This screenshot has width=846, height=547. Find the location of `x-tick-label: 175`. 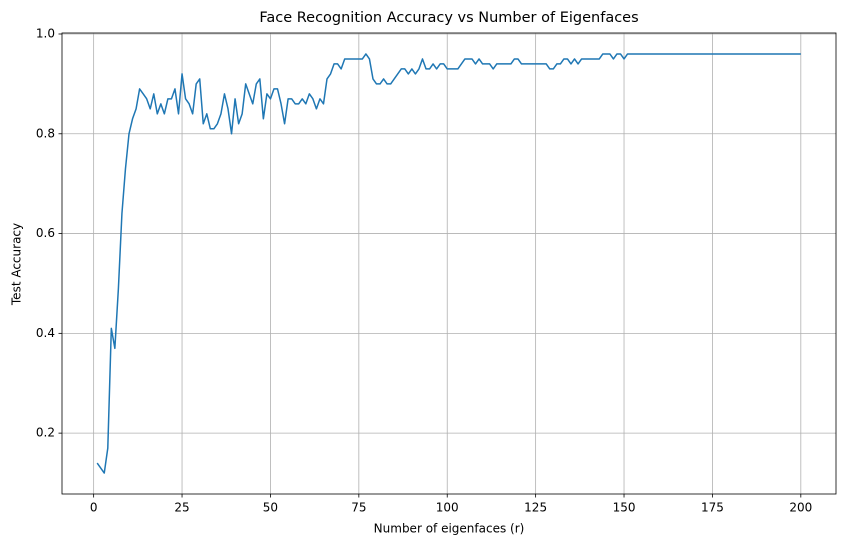

x-tick-label: 175 is located at coordinates (712, 508).